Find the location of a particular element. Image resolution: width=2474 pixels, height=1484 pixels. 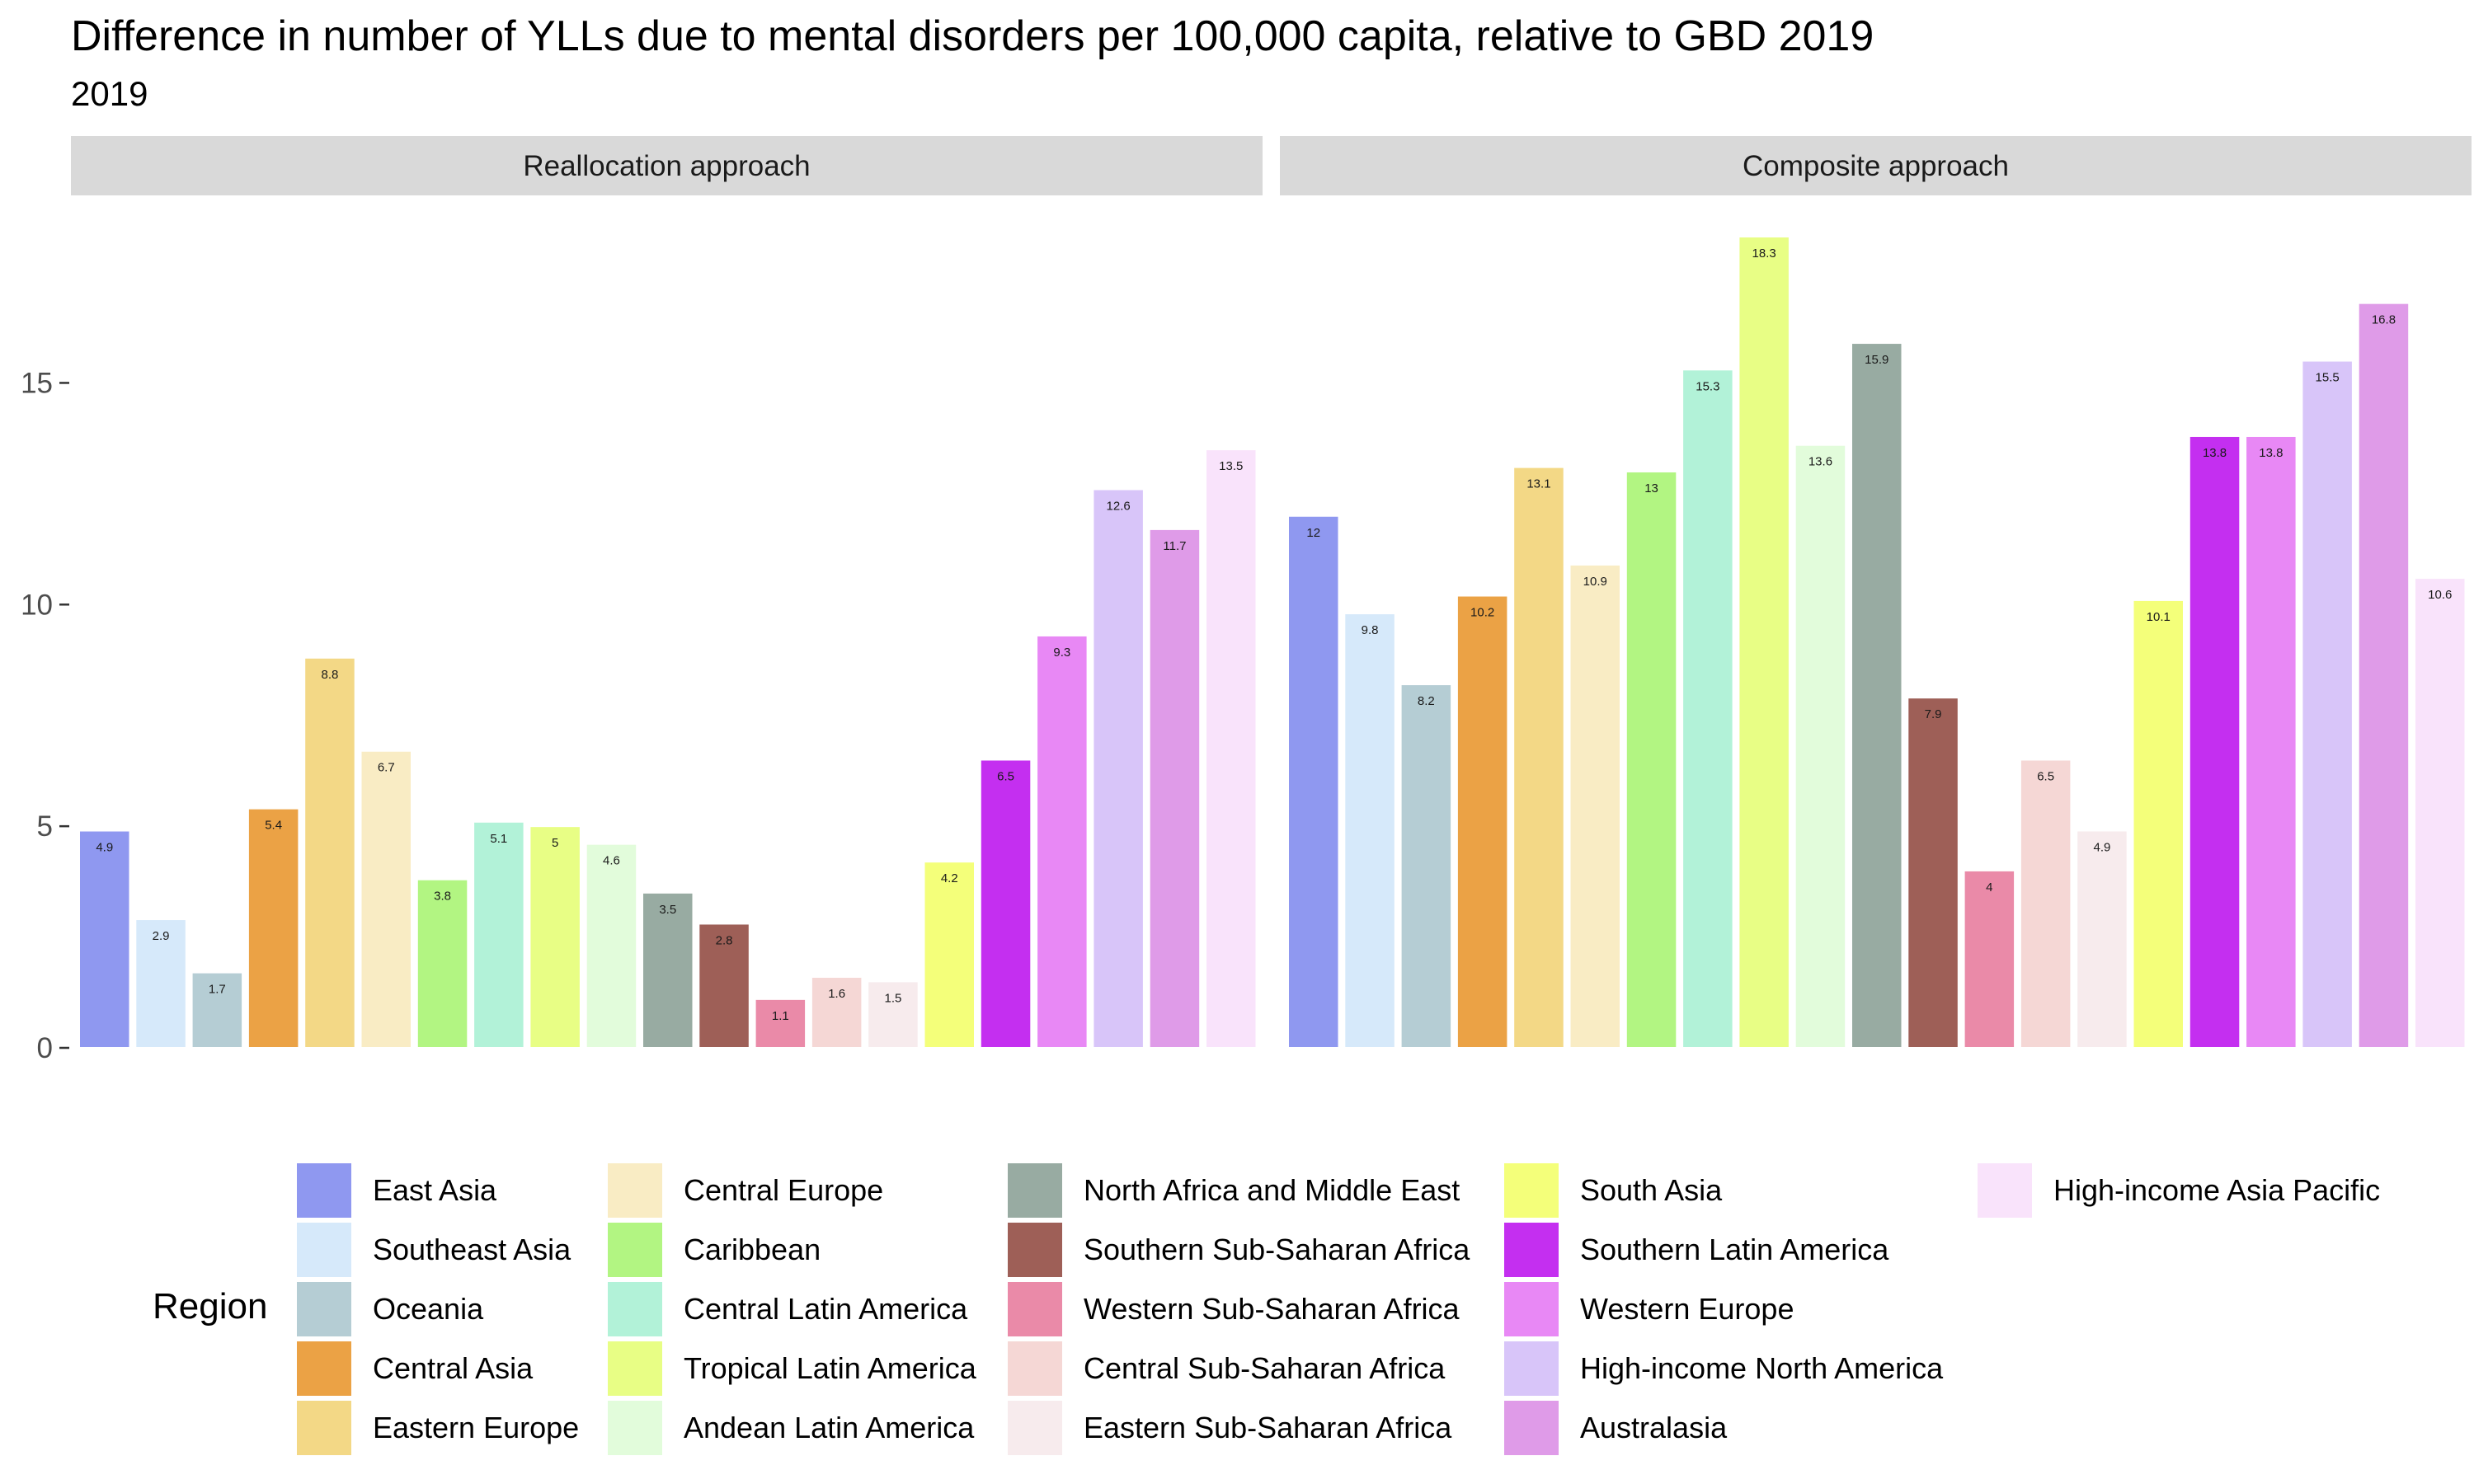

bar-value-label-0-14: 1.5 is located at coordinates (893, 998).